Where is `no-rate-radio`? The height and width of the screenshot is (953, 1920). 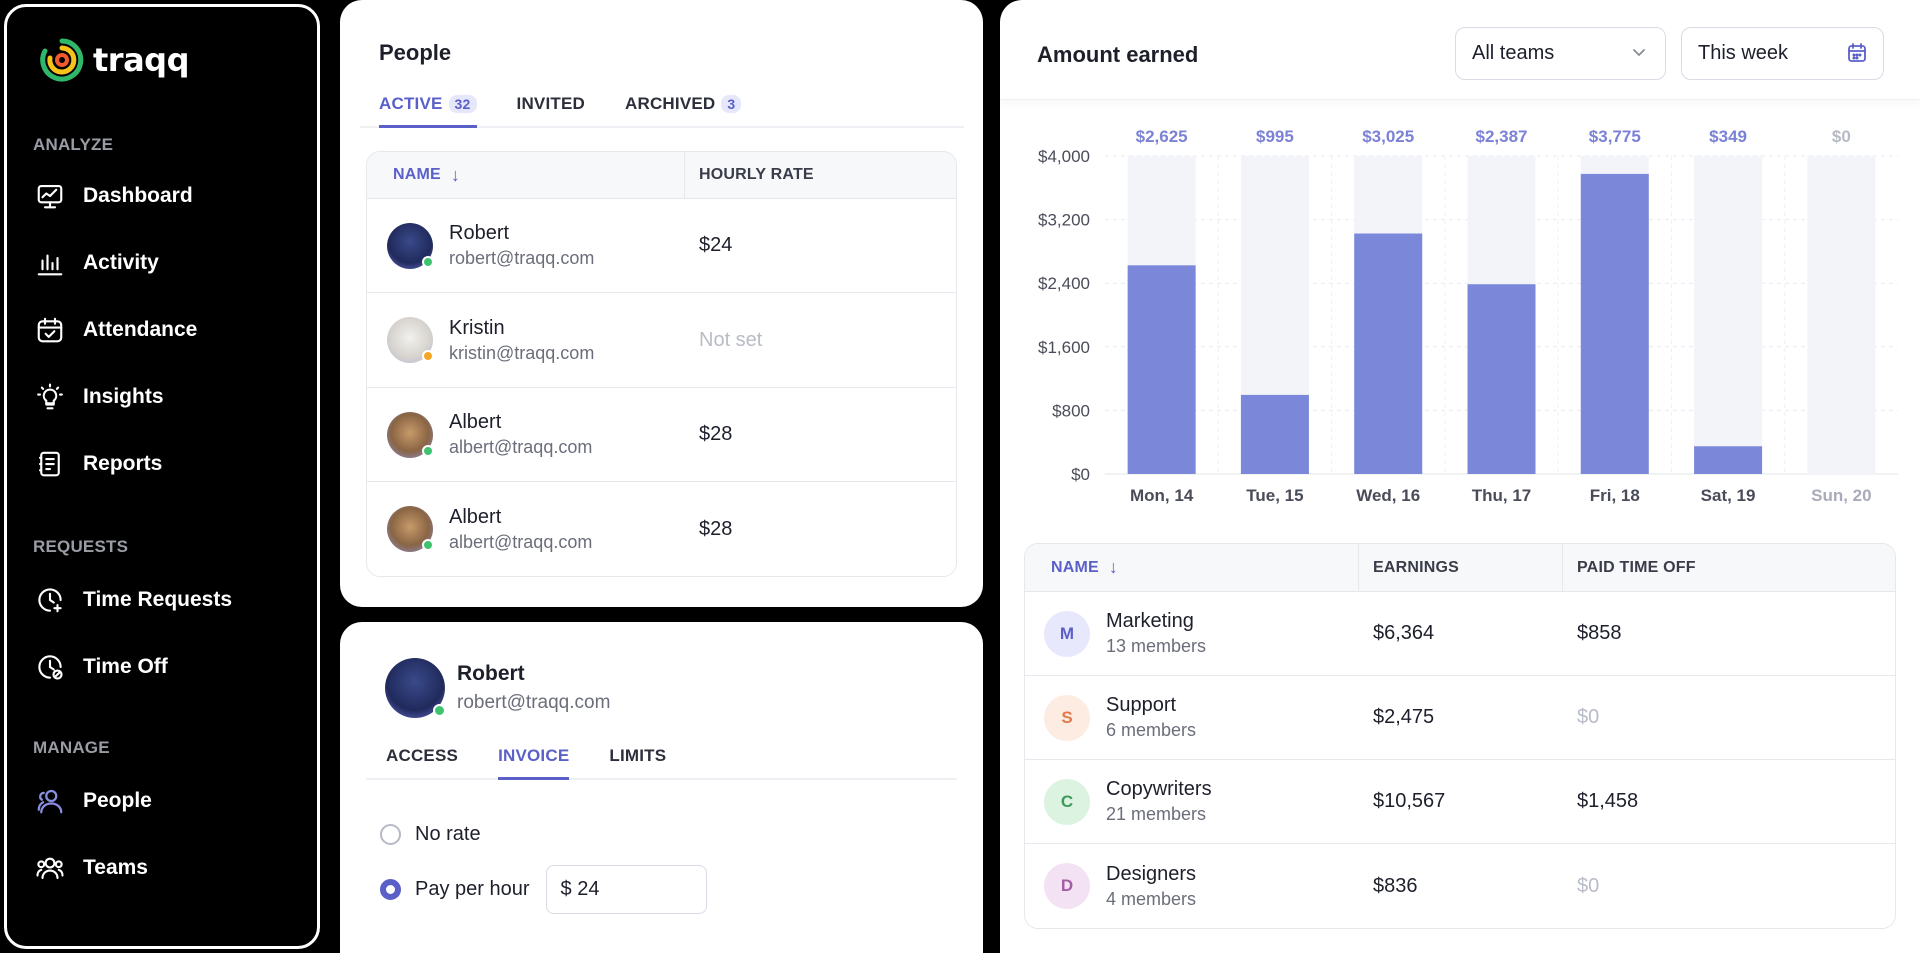
no-rate-radio is located at coordinates (390, 834).